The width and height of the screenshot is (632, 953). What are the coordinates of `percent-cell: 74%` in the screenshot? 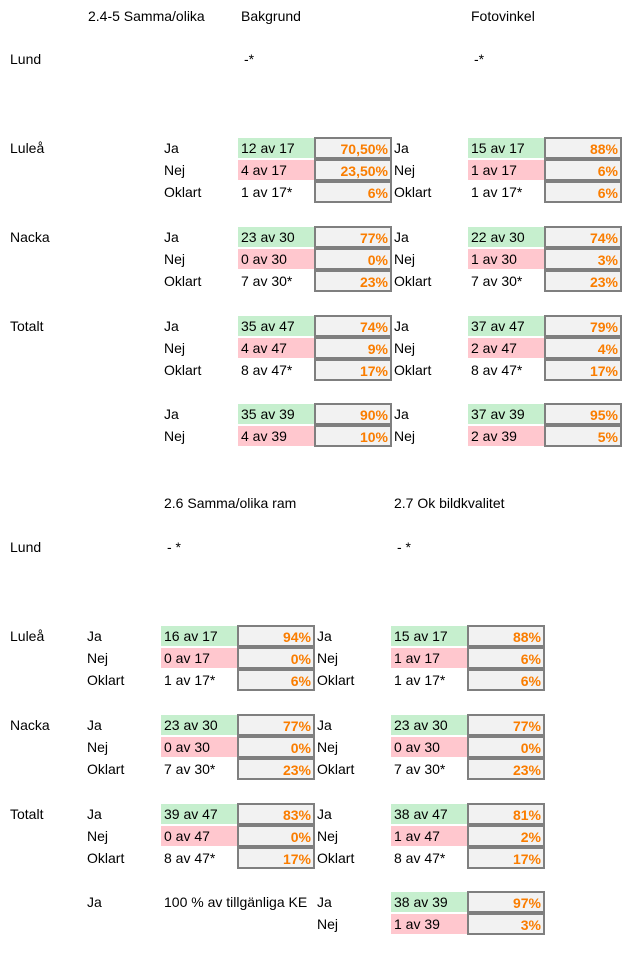 It's located at (583, 237).